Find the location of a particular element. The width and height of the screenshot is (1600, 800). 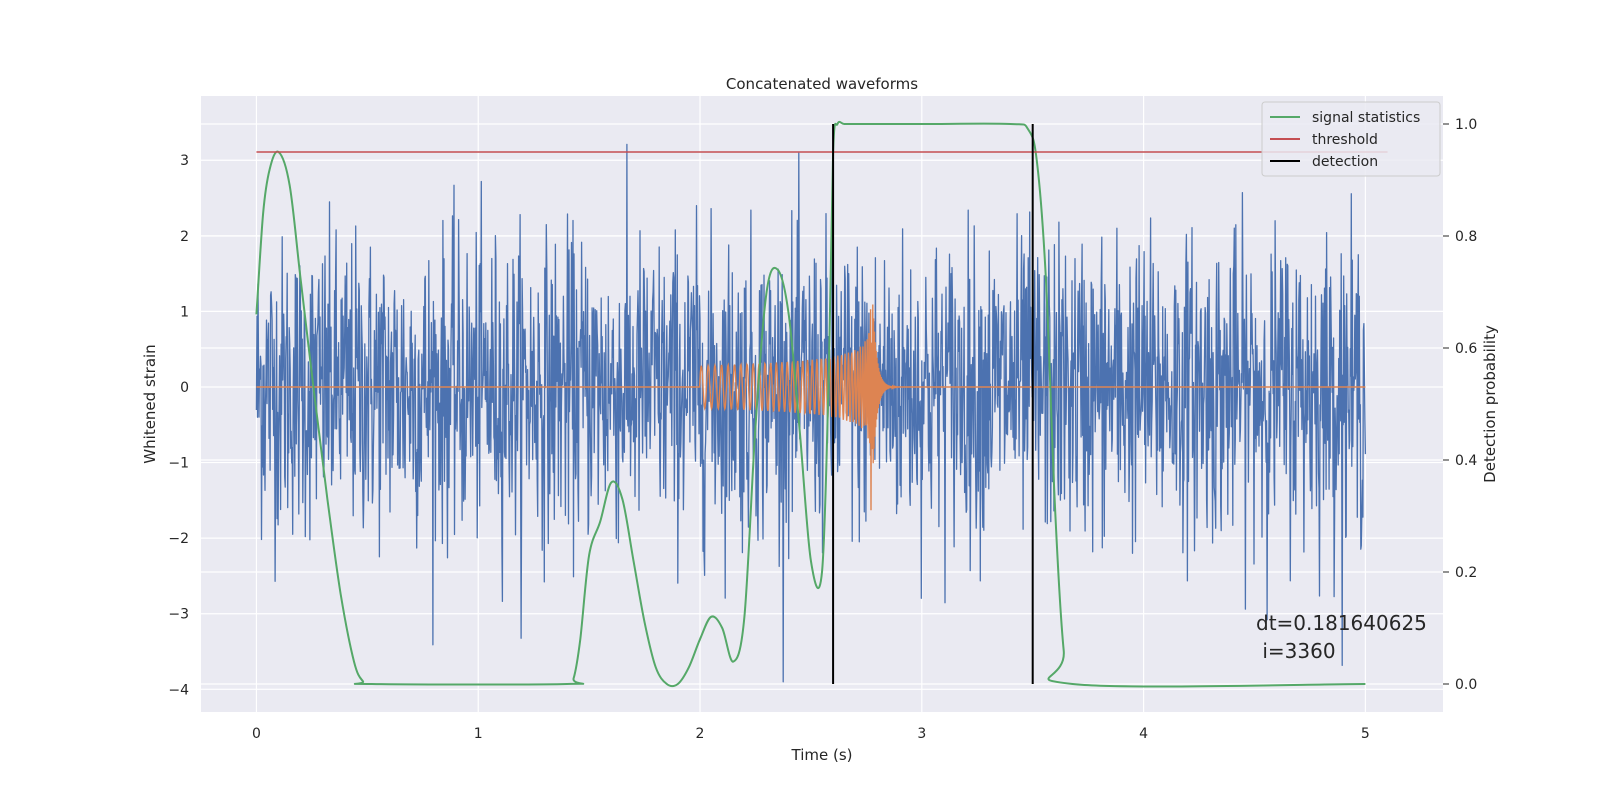

x-tick-label: 0 is located at coordinates (256, 734).